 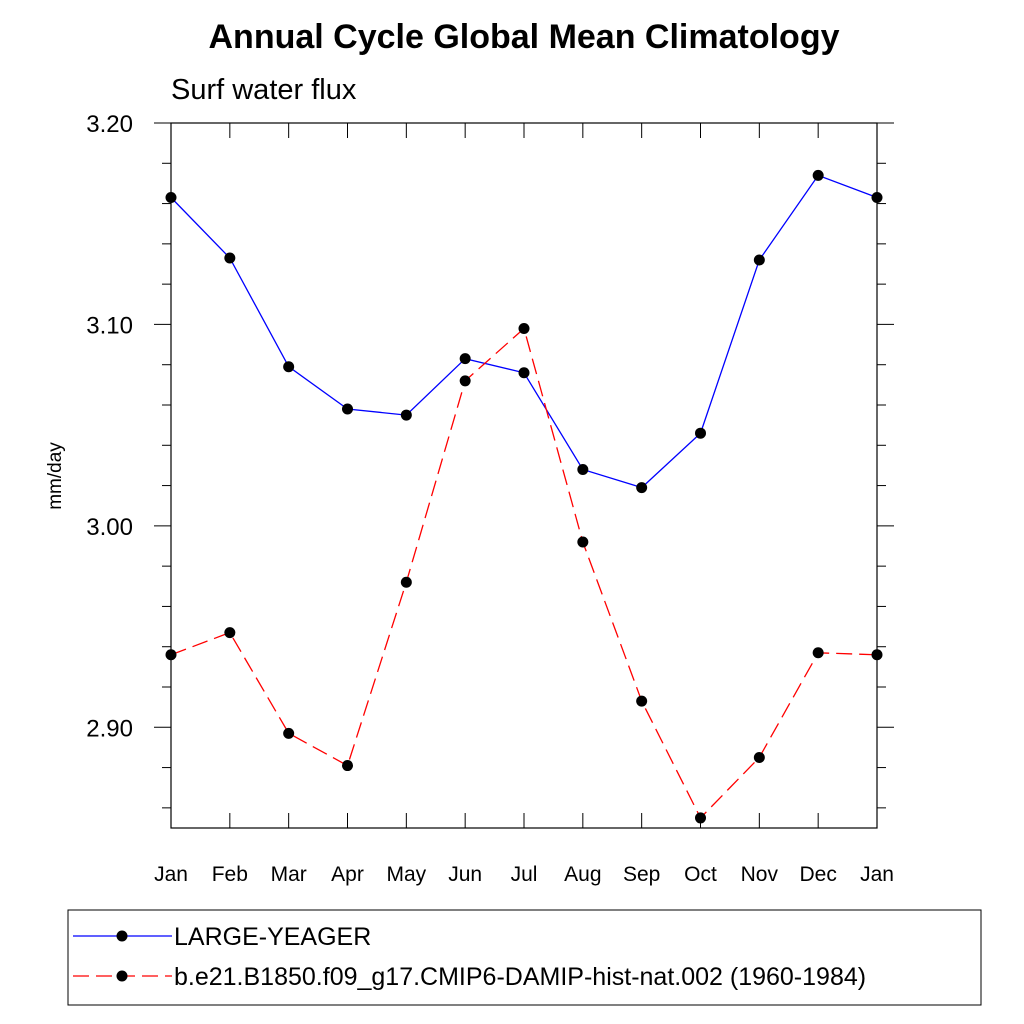 I want to click on x-tick-label: Aug, so click(x=582, y=874).